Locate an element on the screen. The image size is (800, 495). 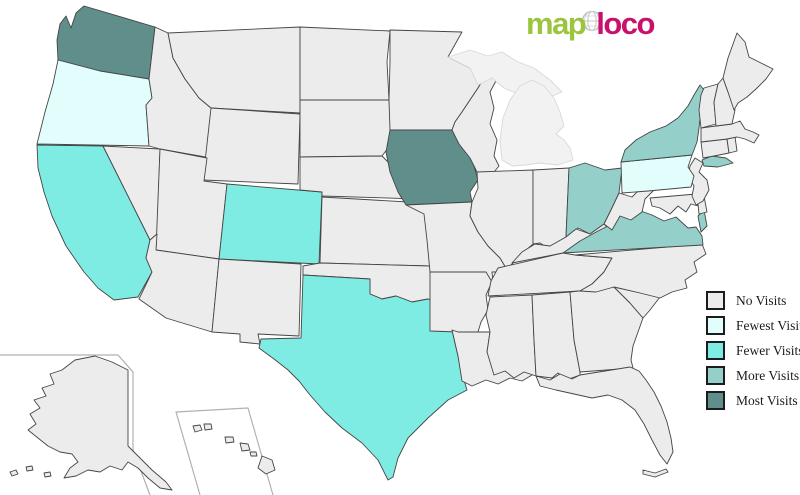
legend-swatch-more-visits is located at coordinates (715, 375).